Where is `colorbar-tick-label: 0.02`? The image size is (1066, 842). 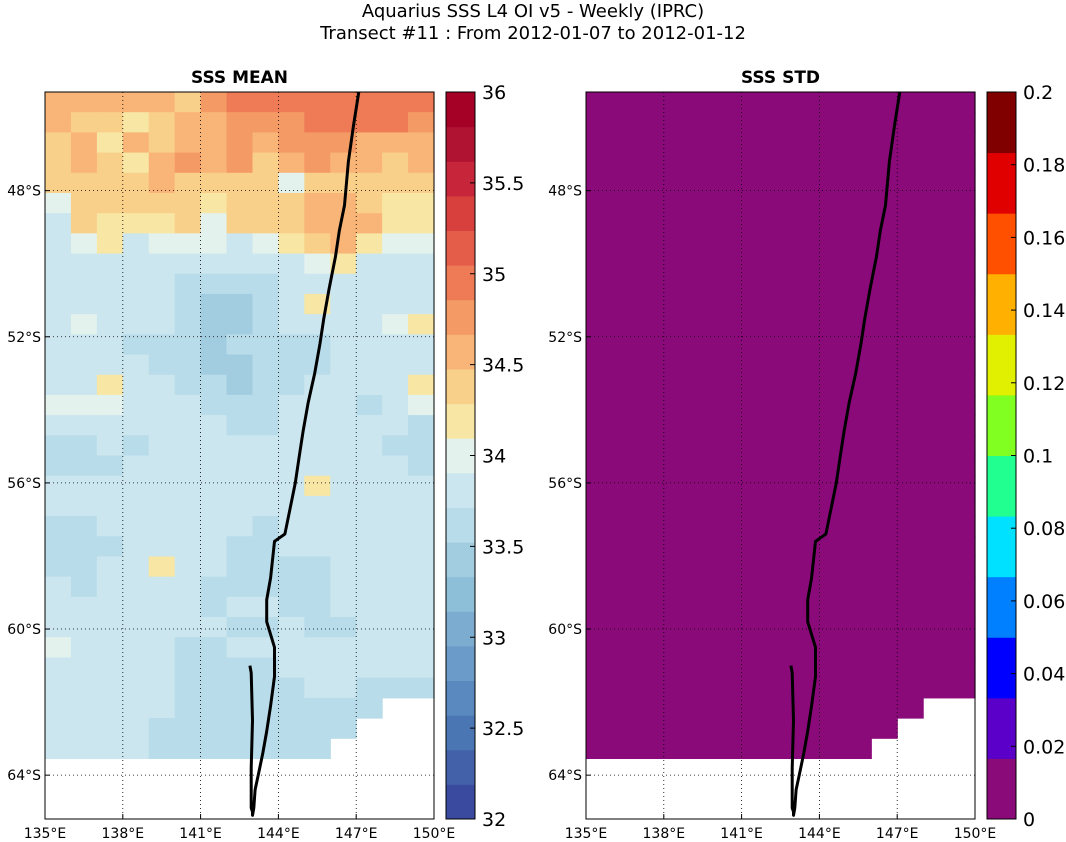 colorbar-tick-label: 0.02 is located at coordinates (1044, 747).